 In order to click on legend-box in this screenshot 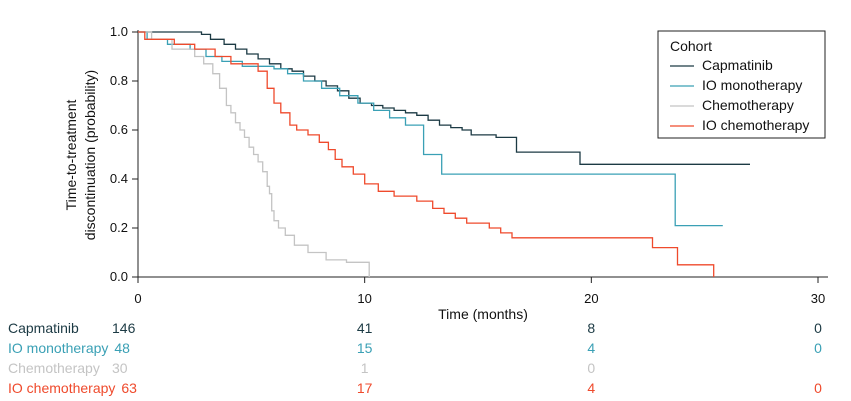, I will do `click(741, 84)`.